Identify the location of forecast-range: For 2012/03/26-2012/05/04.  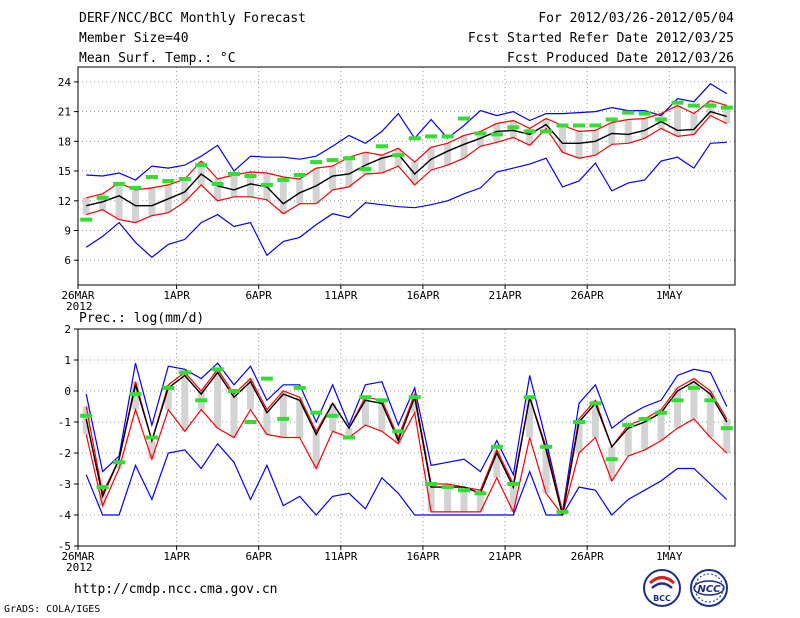
(636, 18).